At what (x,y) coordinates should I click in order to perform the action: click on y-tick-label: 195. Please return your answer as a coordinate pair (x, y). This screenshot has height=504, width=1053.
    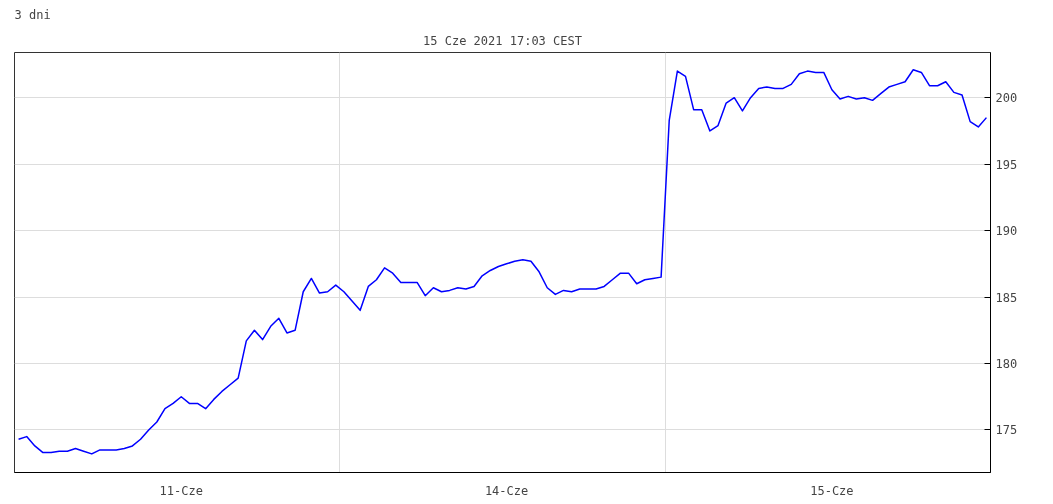
    Looking at the image, I should click on (1006, 164).